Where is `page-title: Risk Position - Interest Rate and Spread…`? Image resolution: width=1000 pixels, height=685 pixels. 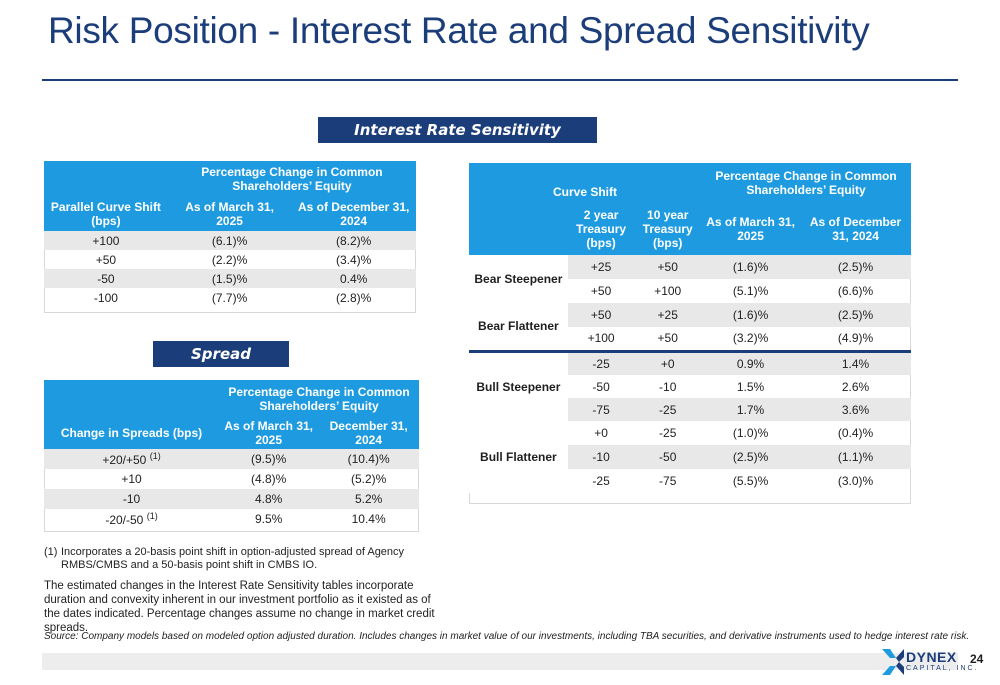 page-title: Risk Position - Interest Rate and Spread… is located at coordinates (459, 30).